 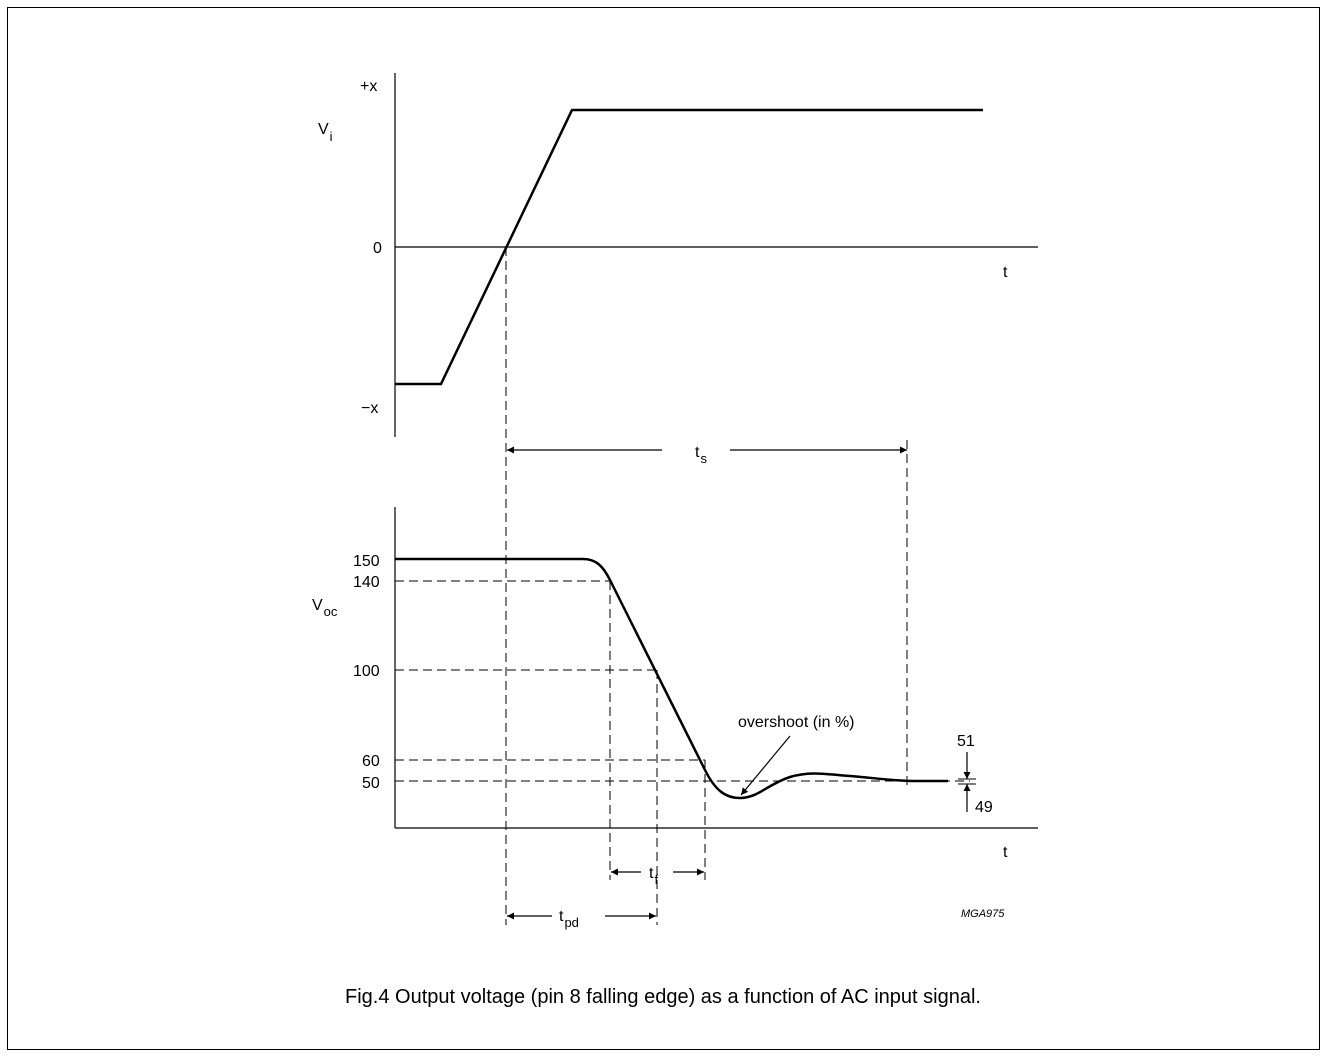 I want to click on band-upper-label: 51, so click(x=966, y=741).